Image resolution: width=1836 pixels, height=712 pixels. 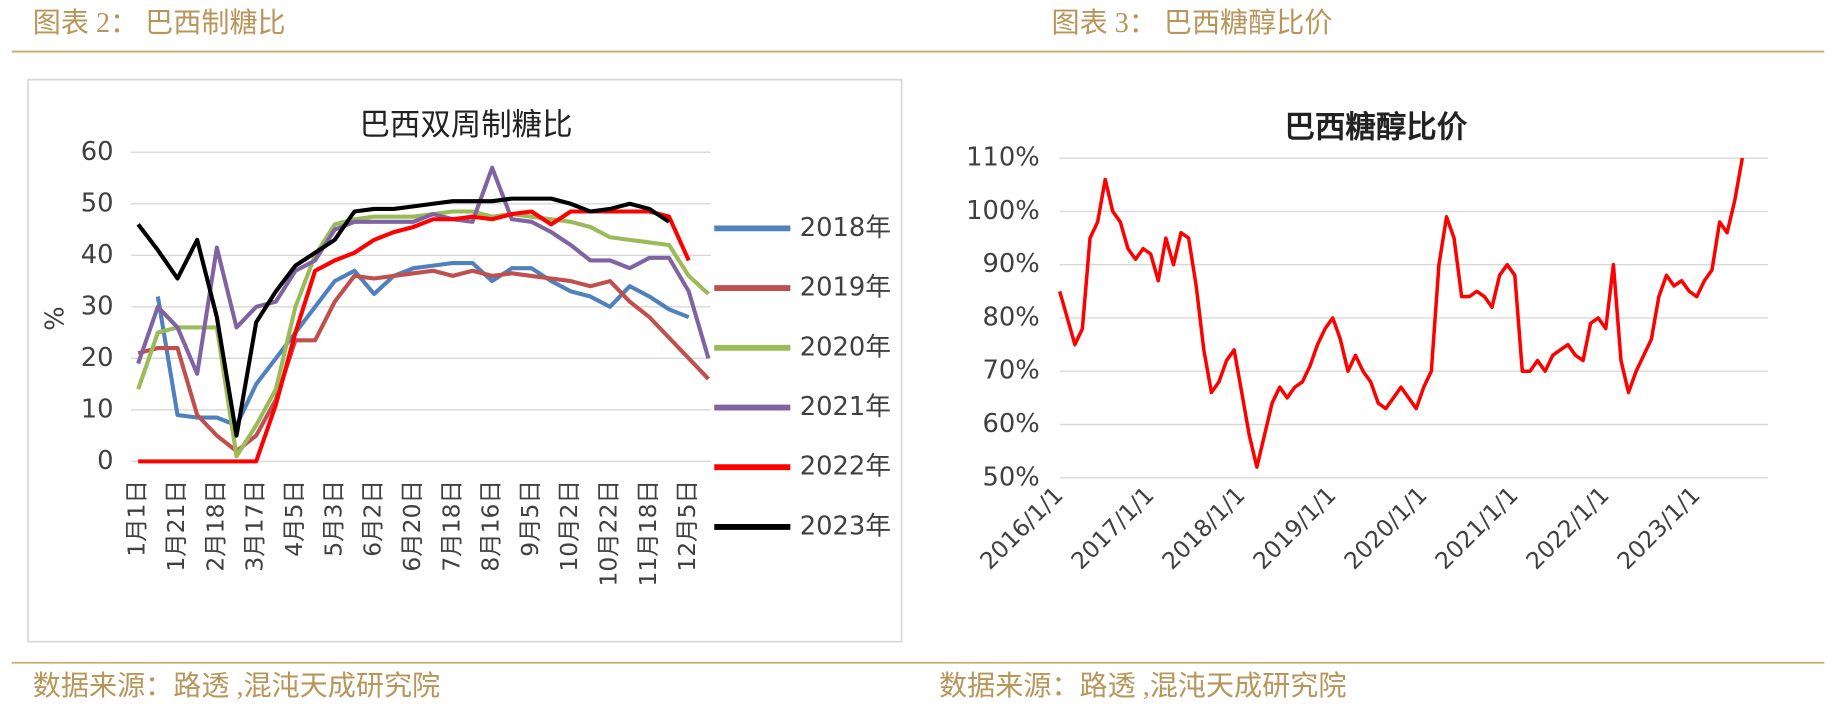 What do you see at coordinates (97, 358) in the screenshot?
I see `y-tick-label: 20` at bounding box center [97, 358].